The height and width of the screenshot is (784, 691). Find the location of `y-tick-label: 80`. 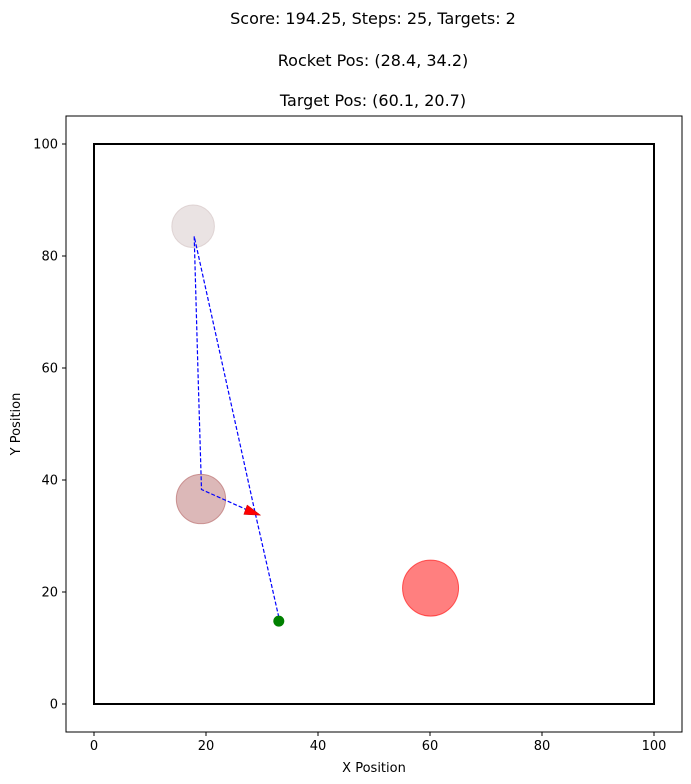

y-tick-label: 80 is located at coordinates (49, 257).